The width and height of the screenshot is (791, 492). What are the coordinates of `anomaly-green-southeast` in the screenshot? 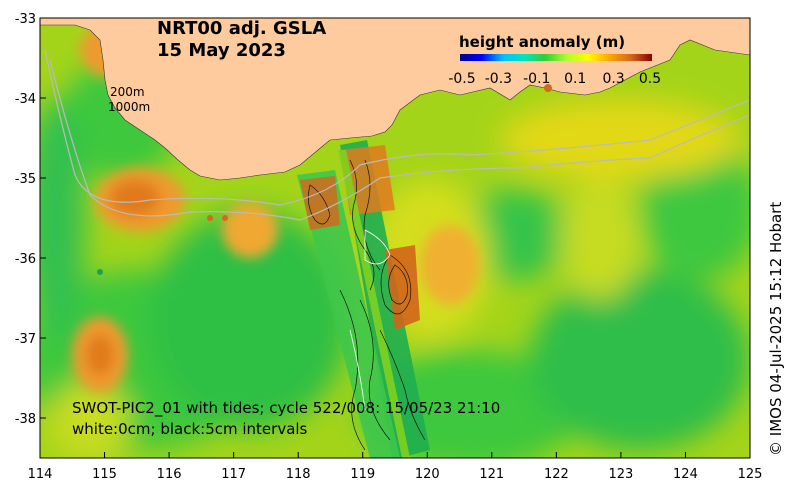 It's located at (640, 360).